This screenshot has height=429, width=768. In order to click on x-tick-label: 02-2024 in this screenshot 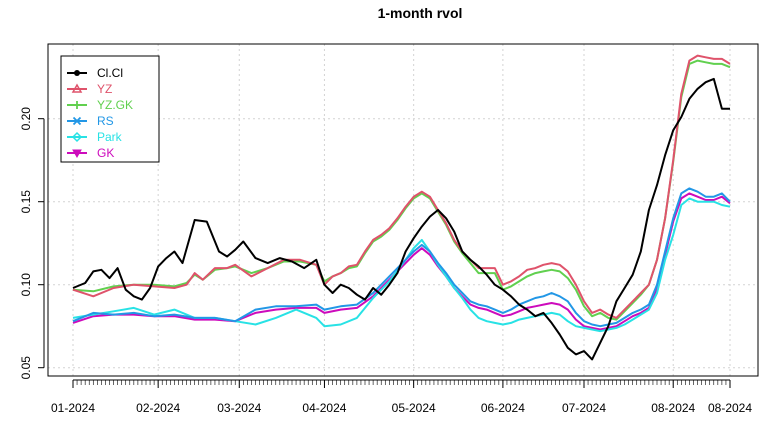, I will do `click(158, 408)`.